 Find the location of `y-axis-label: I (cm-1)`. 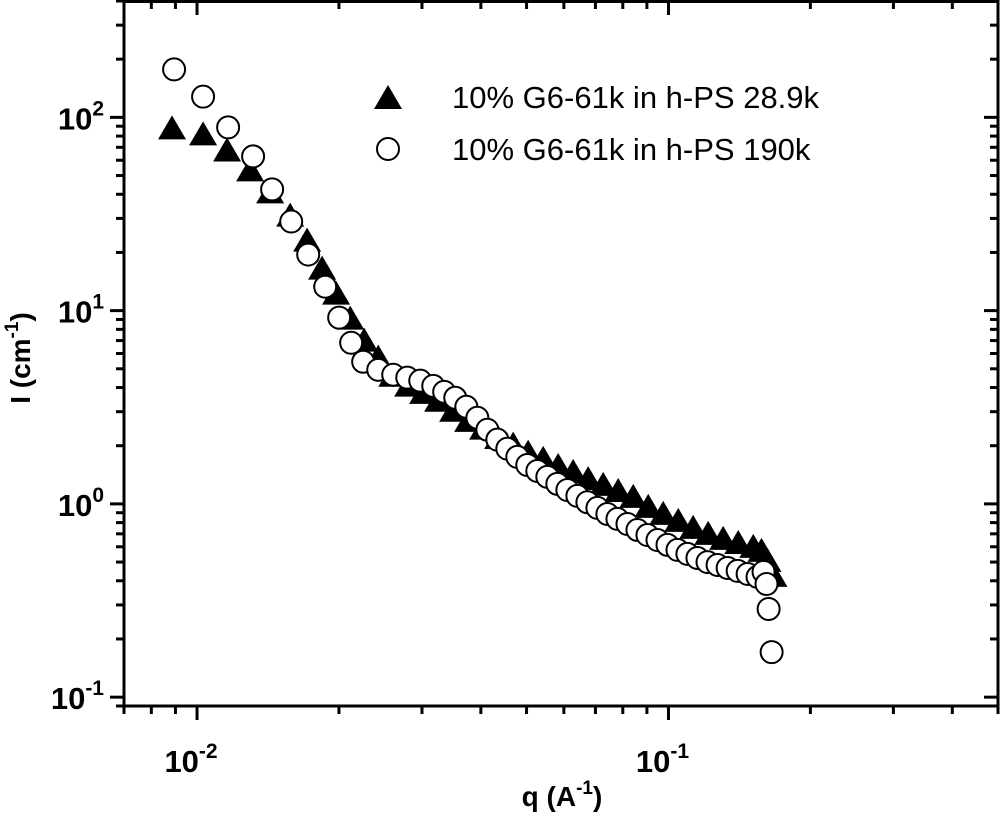

y-axis-label: I (cm-1) is located at coordinates (19, 358).